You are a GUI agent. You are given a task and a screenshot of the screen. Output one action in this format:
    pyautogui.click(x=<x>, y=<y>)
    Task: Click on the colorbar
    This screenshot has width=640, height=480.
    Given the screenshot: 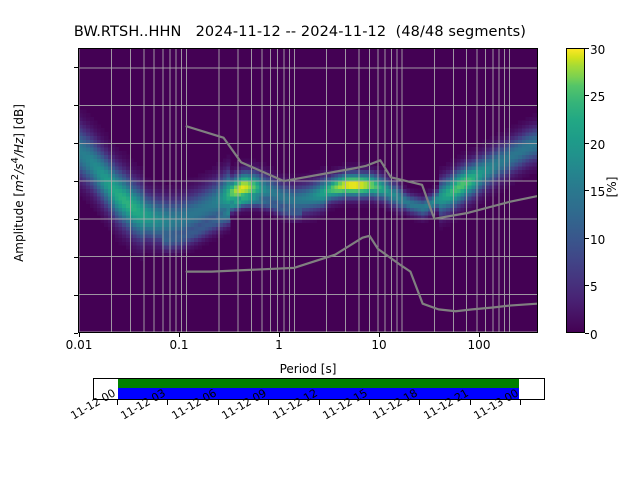 What is the action you would take?
    pyautogui.click(x=575, y=190)
    